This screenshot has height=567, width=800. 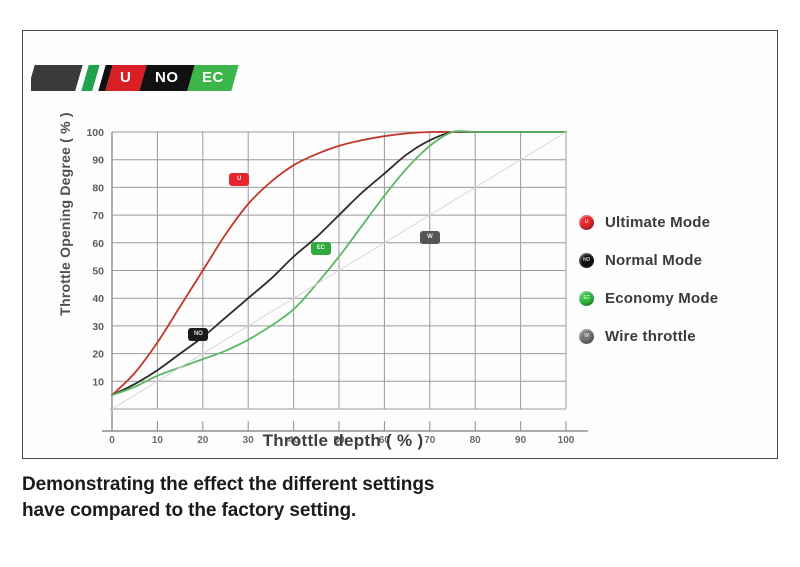 What do you see at coordinates (98, 161) in the screenshot?
I see `ytick-label-90: 90` at bounding box center [98, 161].